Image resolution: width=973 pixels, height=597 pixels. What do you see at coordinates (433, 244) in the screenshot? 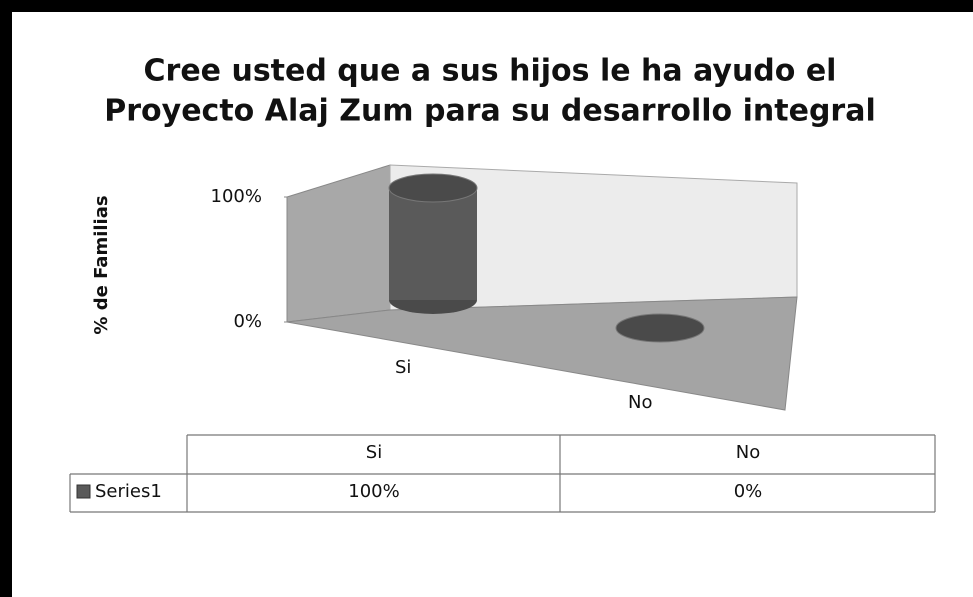
I see `bar` at bounding box center [433, 244].